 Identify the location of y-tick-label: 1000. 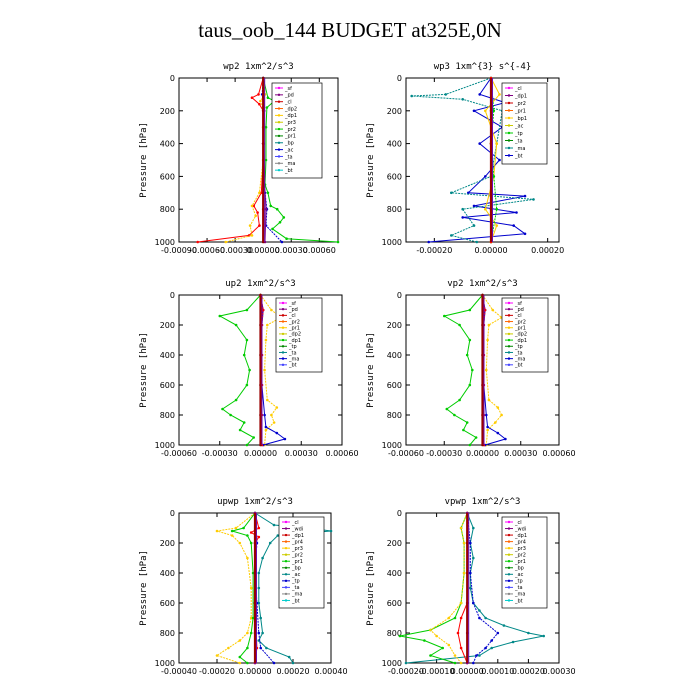
(392, 445).